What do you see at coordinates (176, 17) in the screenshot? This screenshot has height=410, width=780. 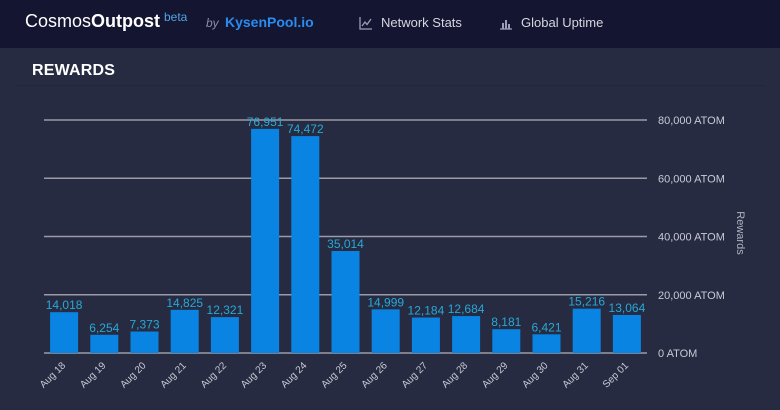 I see `beta-badge: beta` at bounding box center [176, 17].